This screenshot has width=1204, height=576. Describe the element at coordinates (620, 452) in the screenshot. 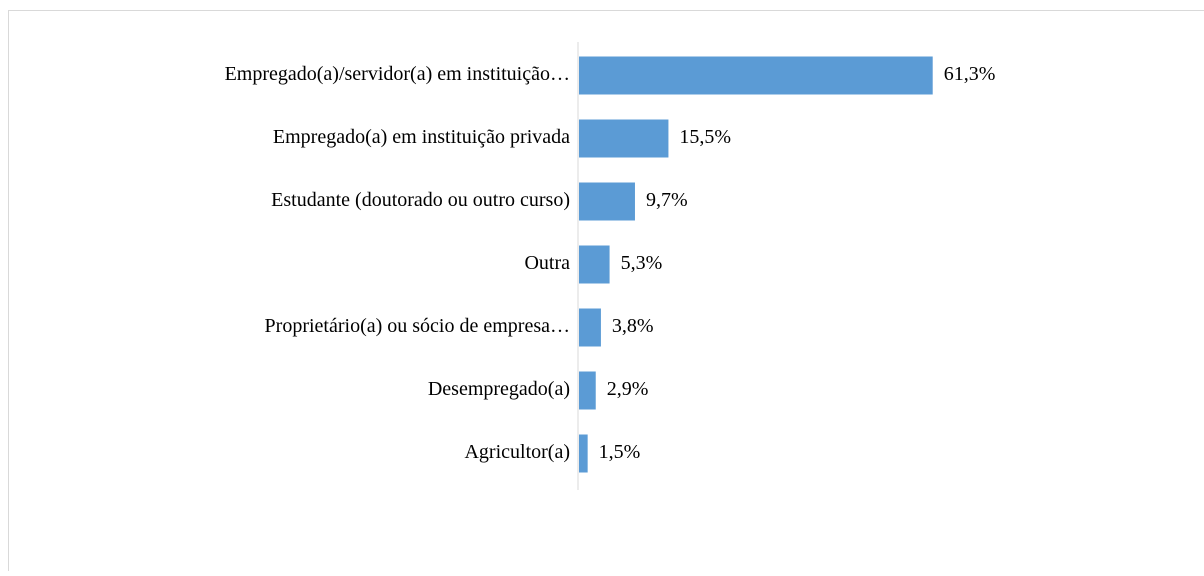

I see `data-label: 1,5%` at that location.